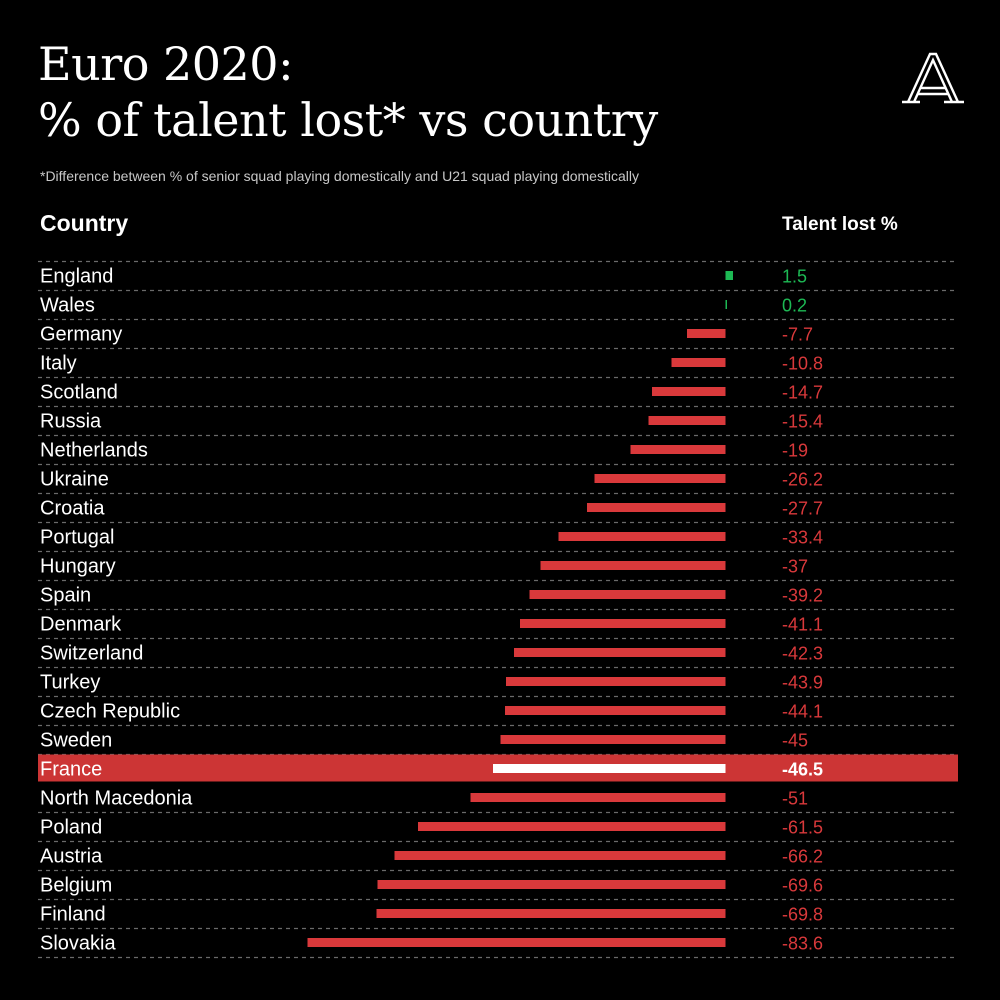 This screenshot has width=1000, height=1000. I want to click on country-label: Germany, so click(81, 335).